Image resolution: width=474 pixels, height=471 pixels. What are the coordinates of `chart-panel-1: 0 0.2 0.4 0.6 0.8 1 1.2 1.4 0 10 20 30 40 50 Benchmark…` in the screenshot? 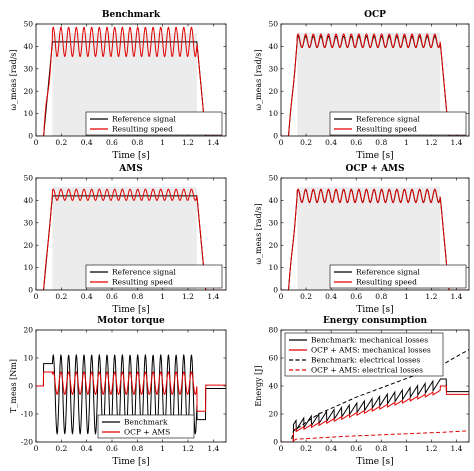 It's located at (118, 85).